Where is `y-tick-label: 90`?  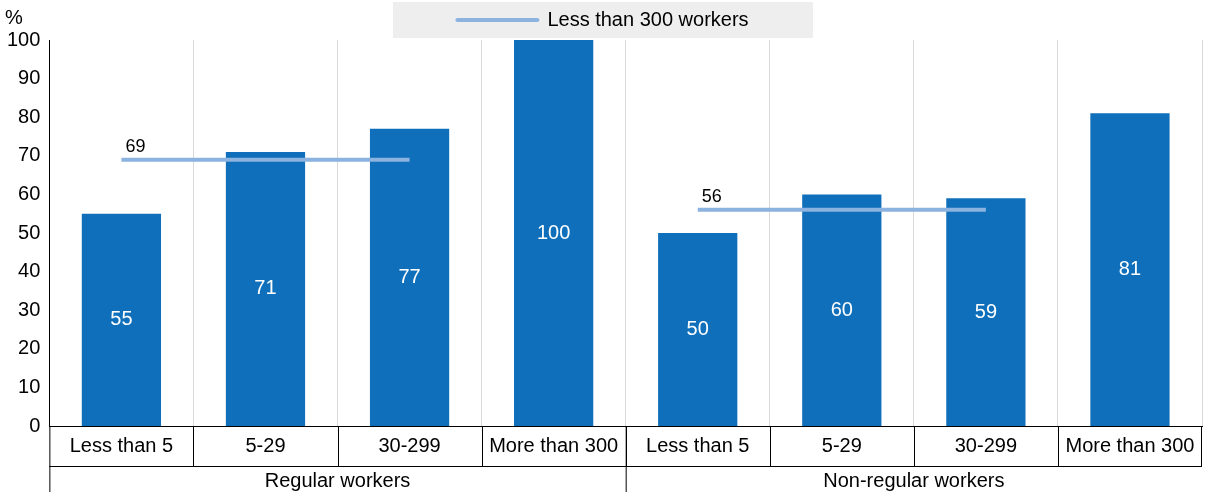 y-tick-label: 90 is located at coordinates (29, 77).